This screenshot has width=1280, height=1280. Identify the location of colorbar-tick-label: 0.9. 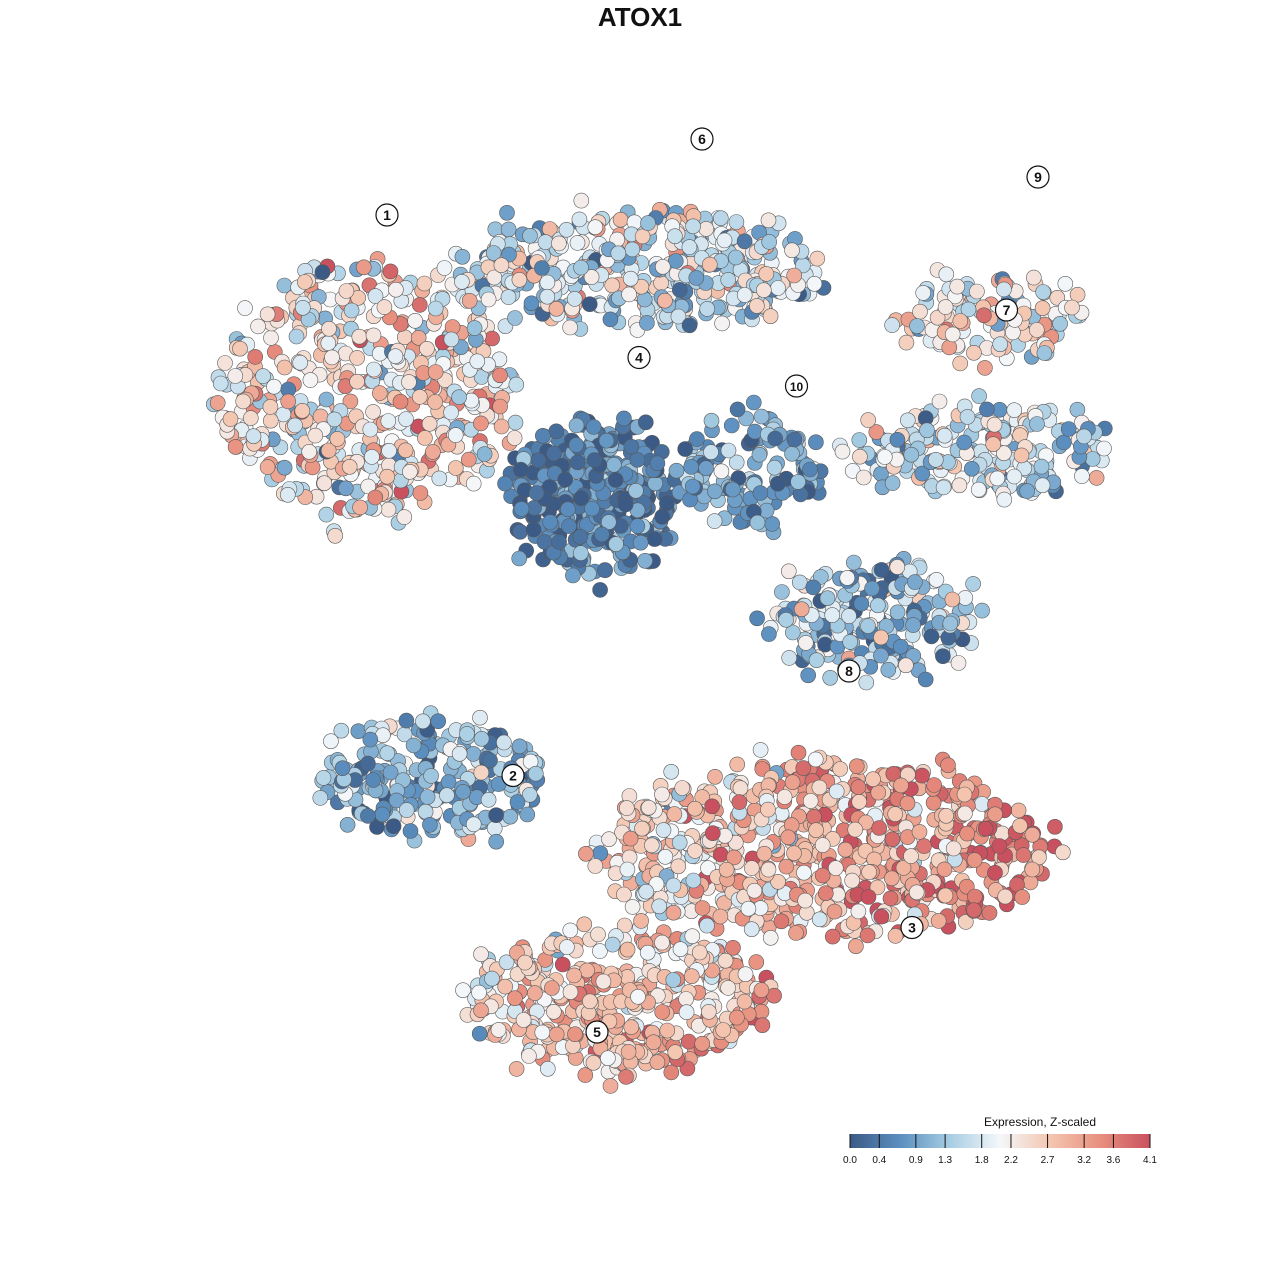
(916, 1160).